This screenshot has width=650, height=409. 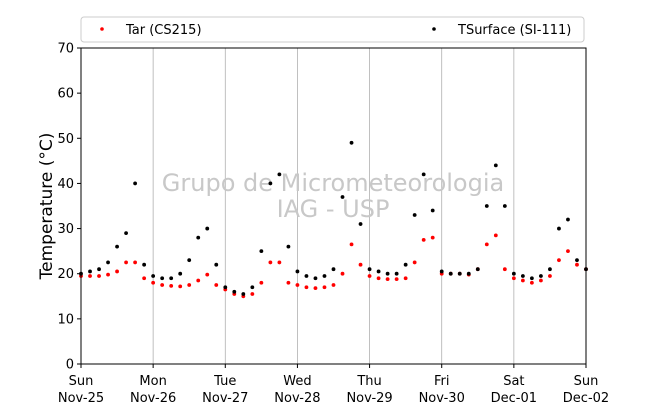 I want to click on legend-marker-tar, so click(x=102, y=29).